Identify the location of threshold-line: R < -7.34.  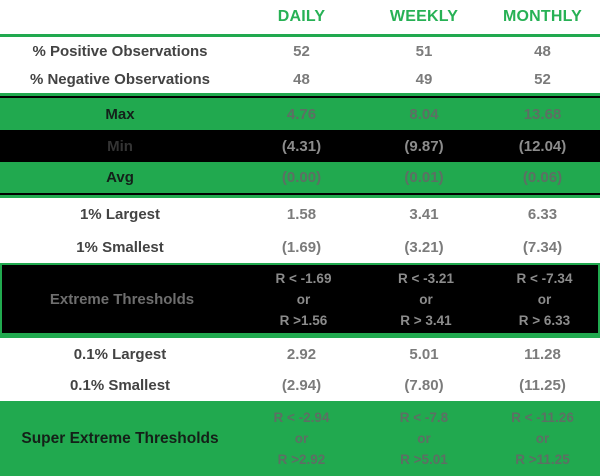
(544, 278).